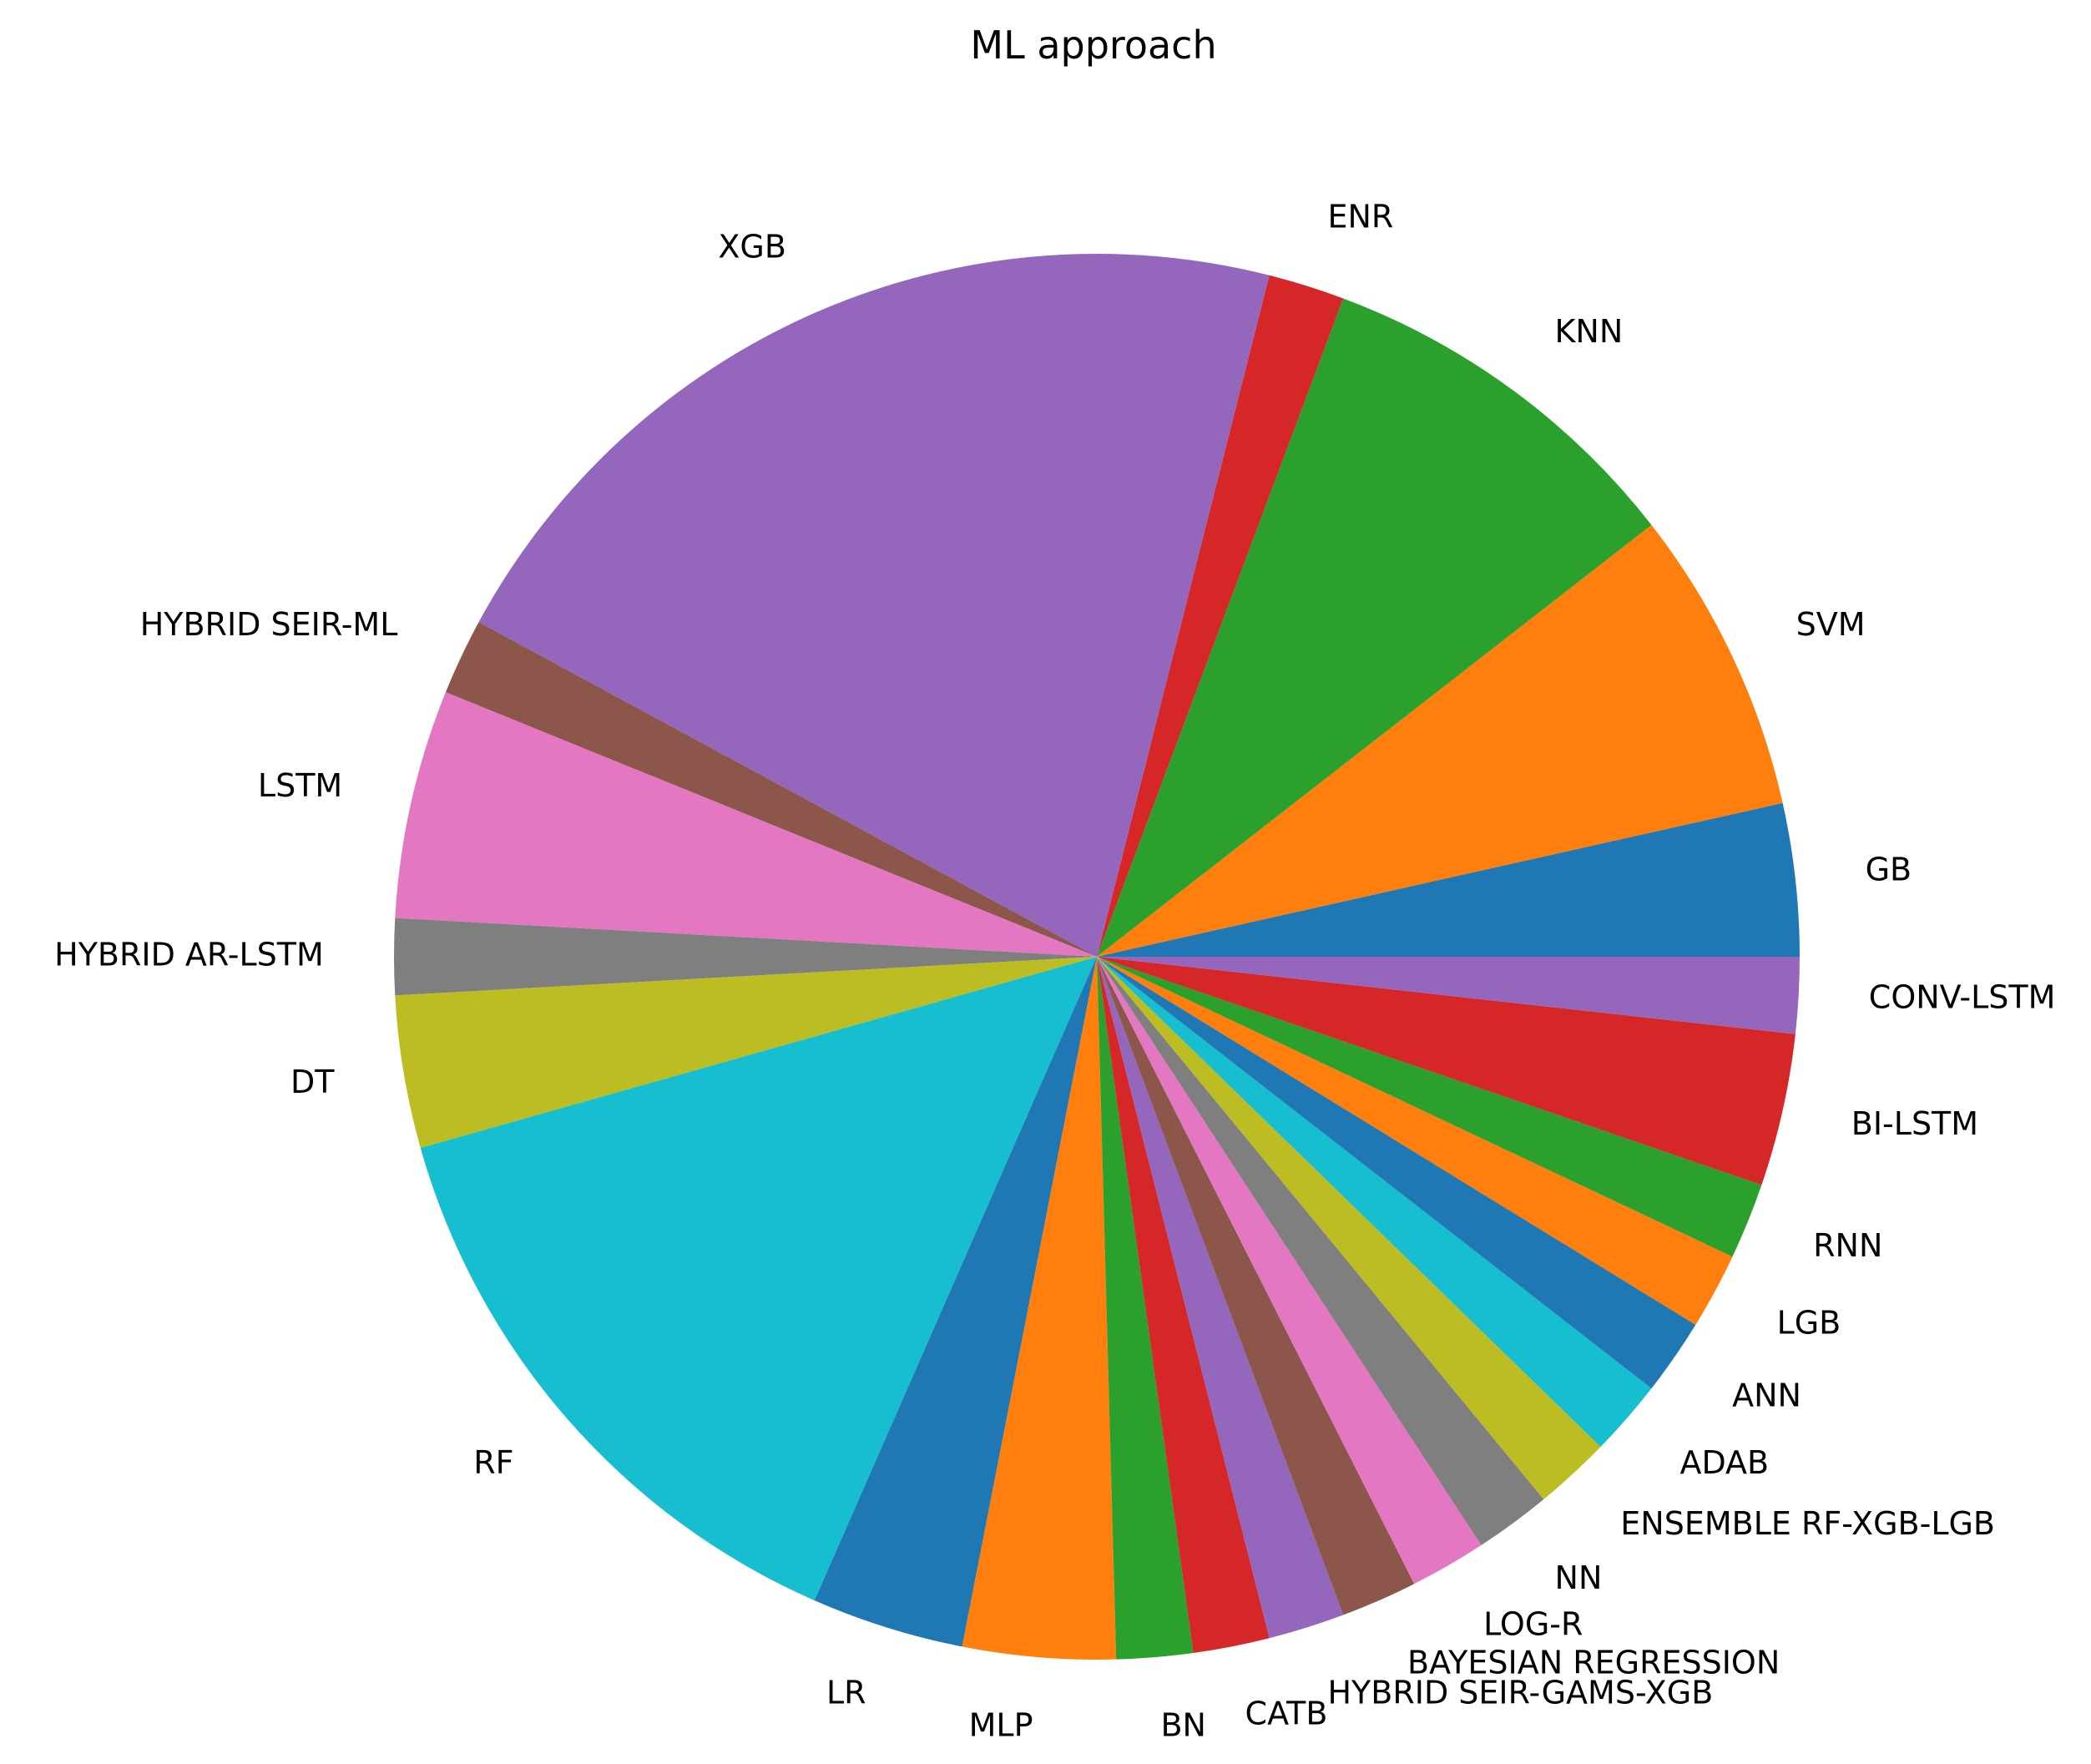  What do you see at coordinates (1809, 1322) in the screenshot?
I see `slice-label-lgb: LGB` at bounding box center [1809, 1322].